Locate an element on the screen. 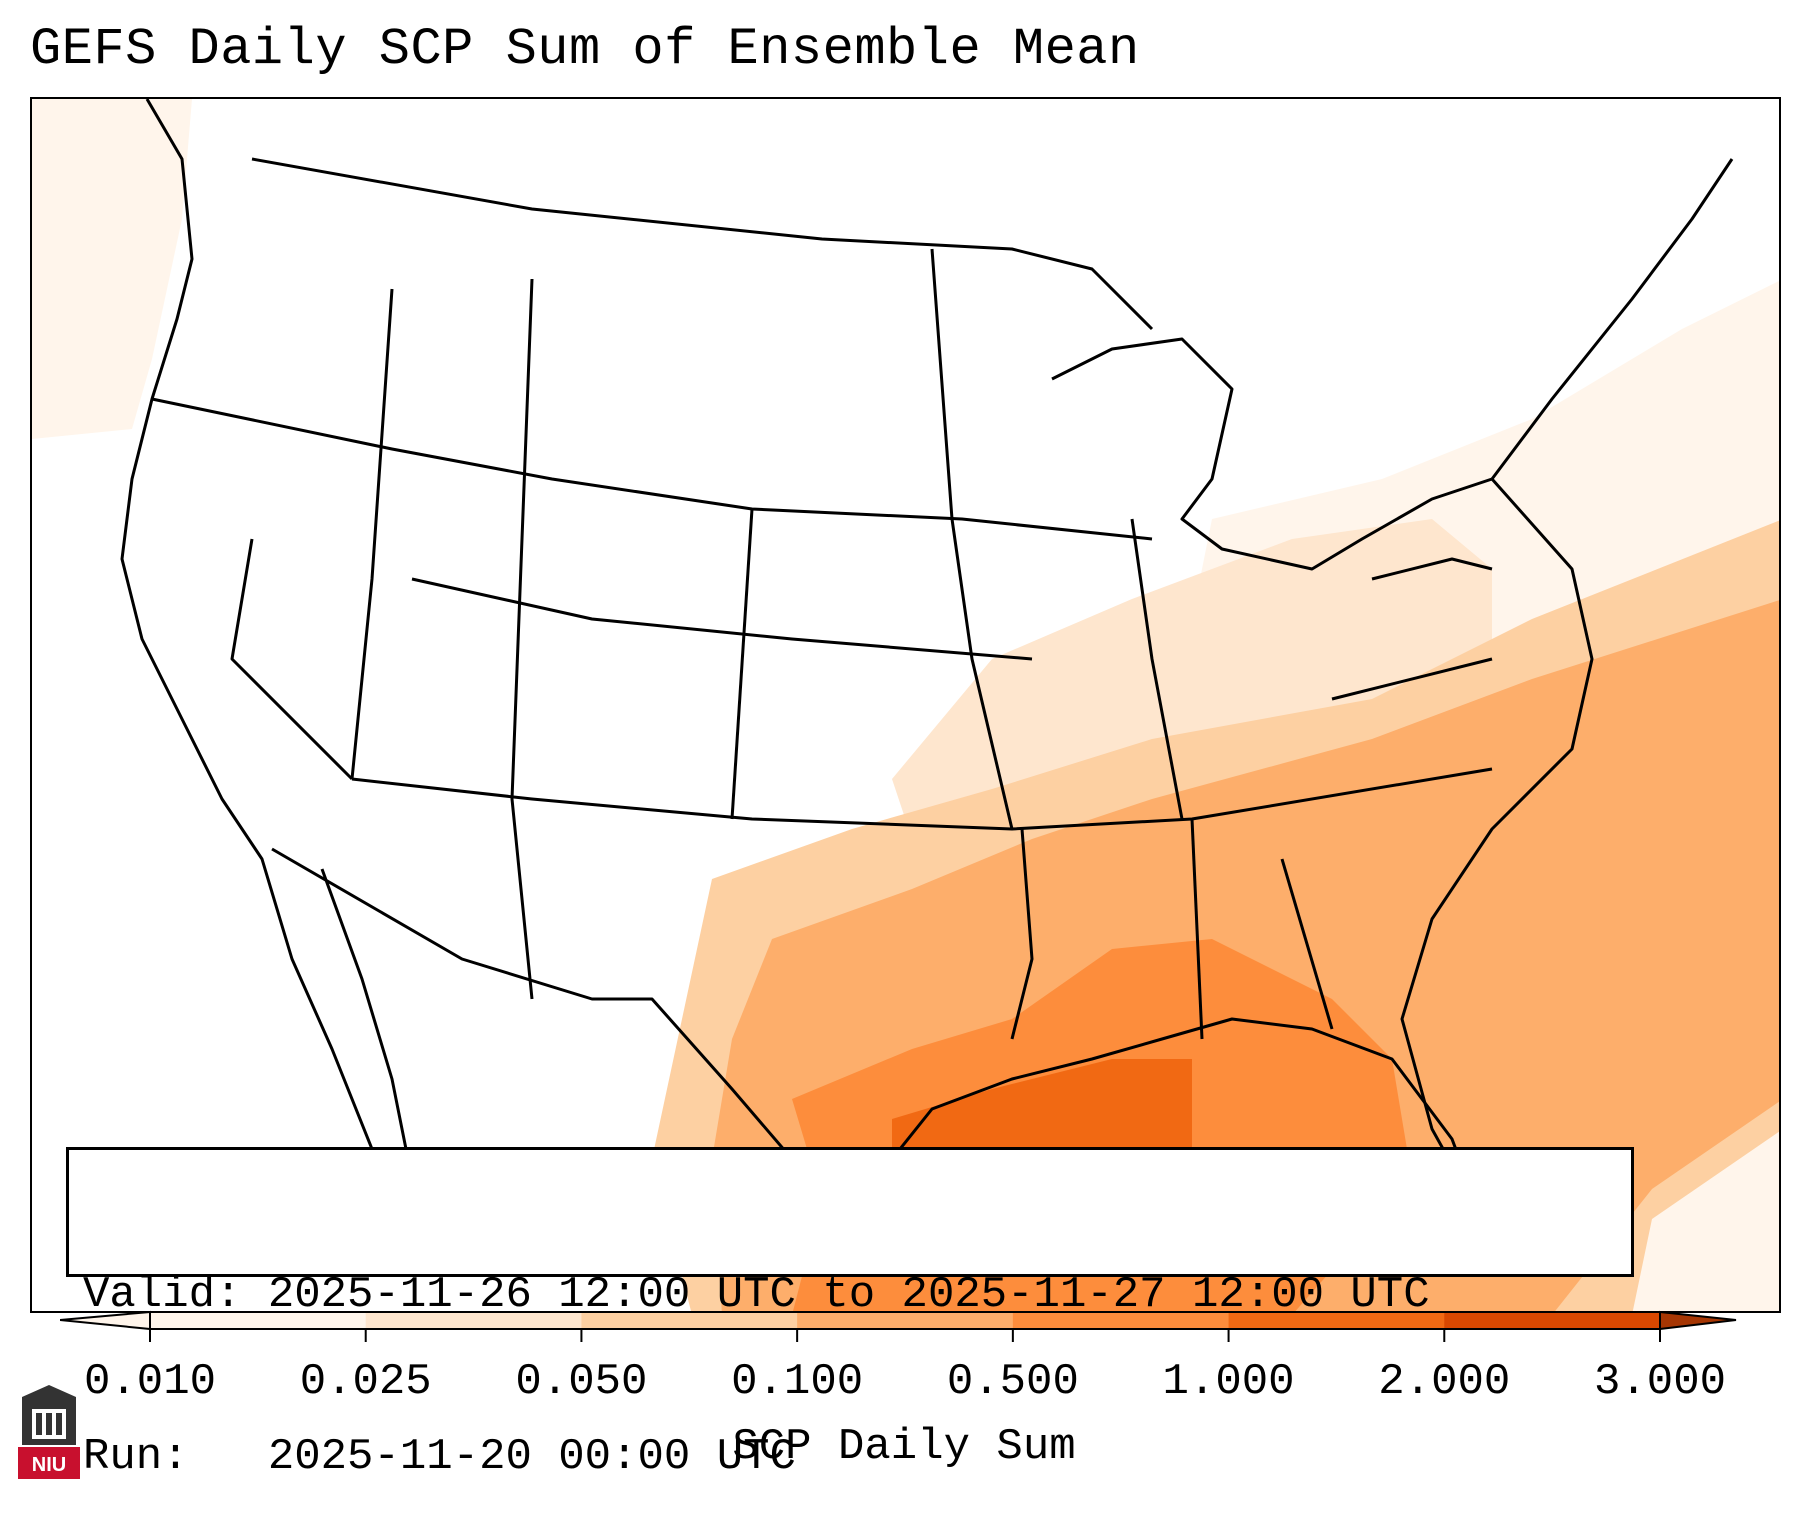 The image size is (1803, 1538). coastline-west is located at coordinates (262, 674).